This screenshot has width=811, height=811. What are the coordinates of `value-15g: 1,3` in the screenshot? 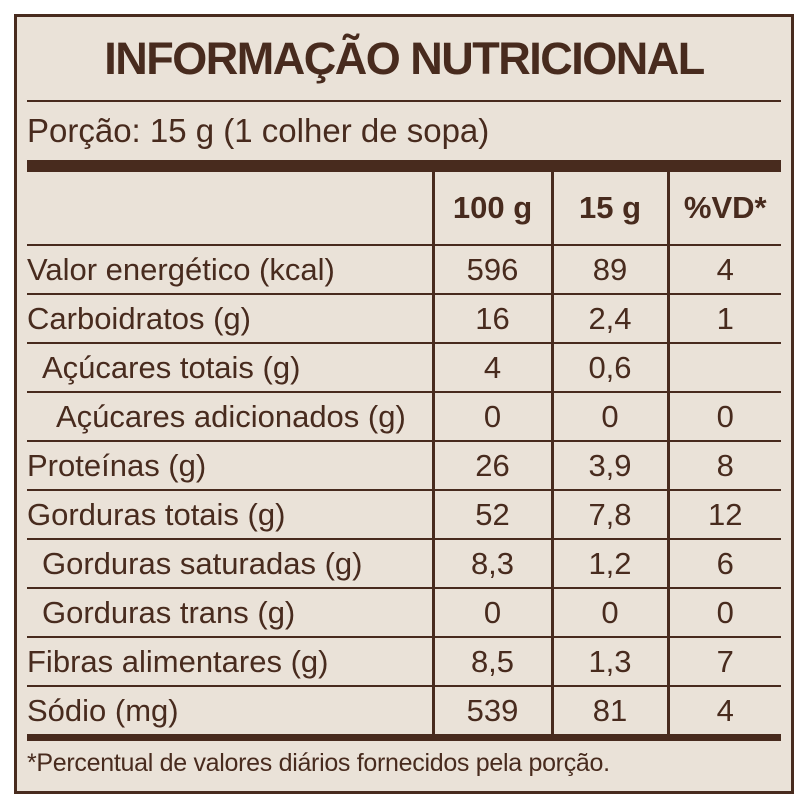 It's located at (609, 662).